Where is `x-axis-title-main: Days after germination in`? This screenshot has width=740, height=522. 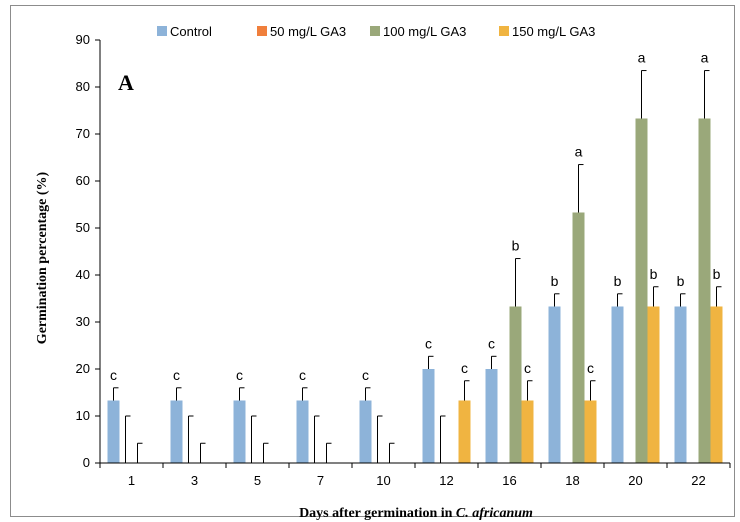 x-axis-title-main: Days after germination in is located at coordinates (377, 513).